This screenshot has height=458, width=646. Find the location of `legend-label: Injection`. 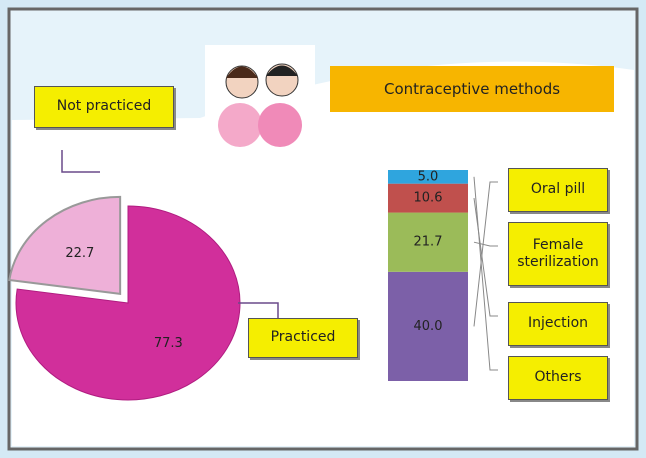

legend-label: Injection is located at coordinates (558, 324).